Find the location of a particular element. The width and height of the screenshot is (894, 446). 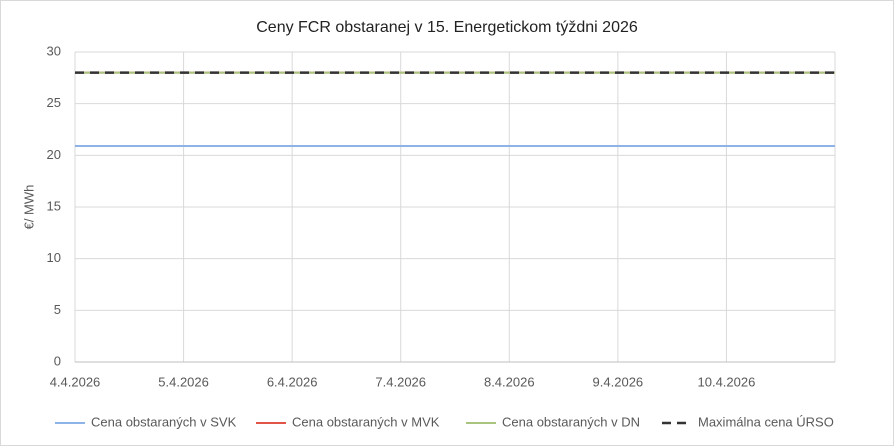

x-tick-label: 9.4.2026 is located at coordinates (618, 381).